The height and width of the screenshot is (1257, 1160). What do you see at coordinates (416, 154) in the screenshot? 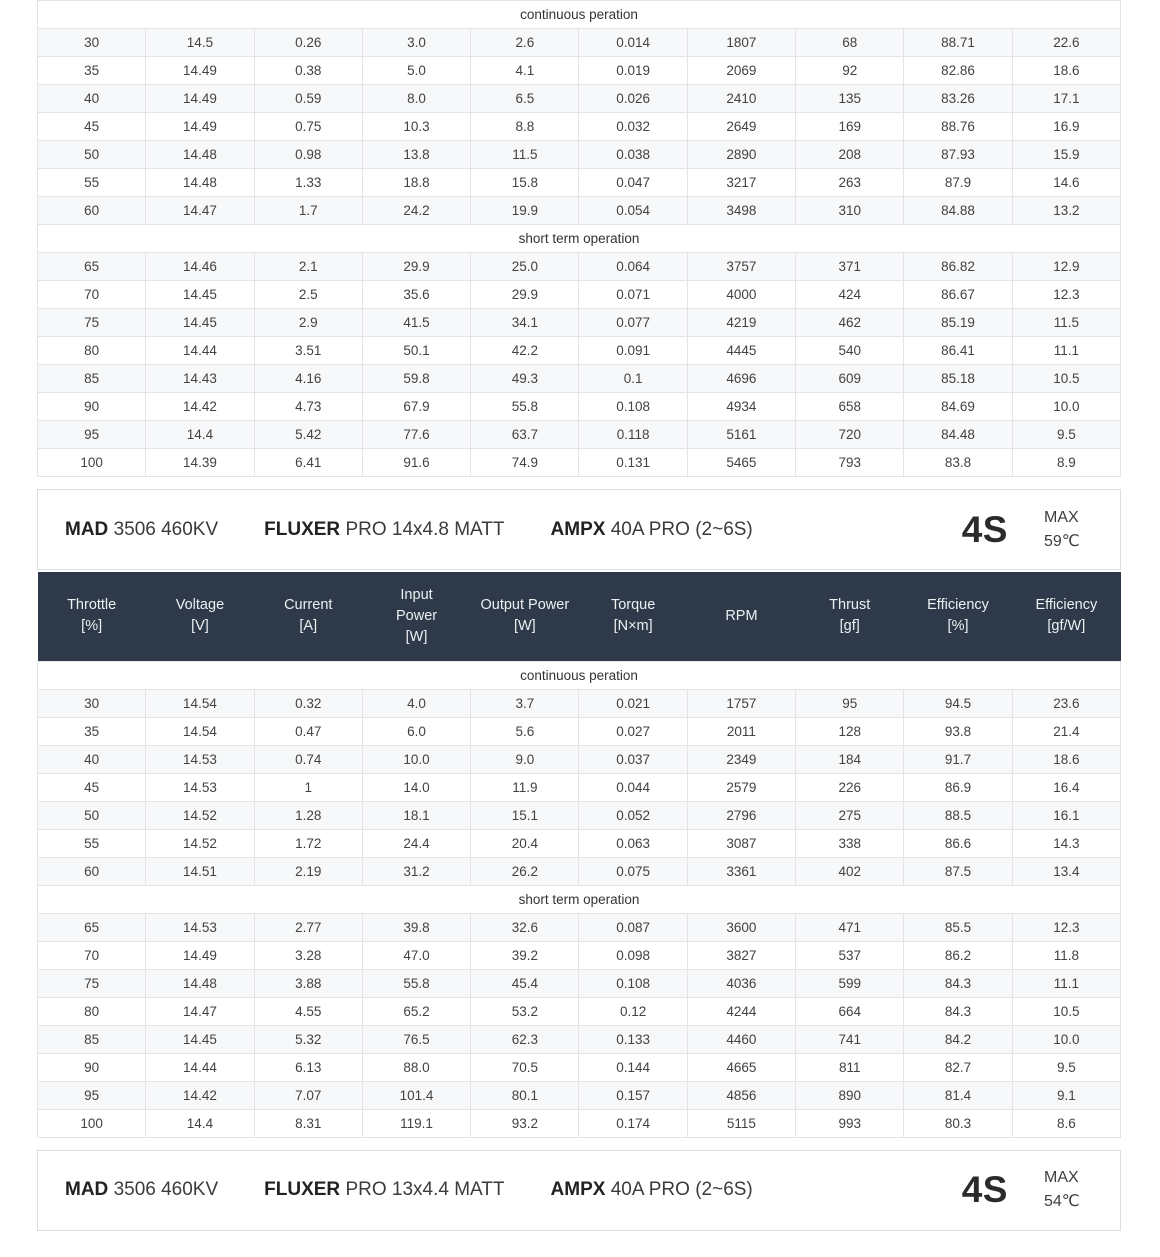
I see `table-cell: 13.8` at bounding box center [416, 154].